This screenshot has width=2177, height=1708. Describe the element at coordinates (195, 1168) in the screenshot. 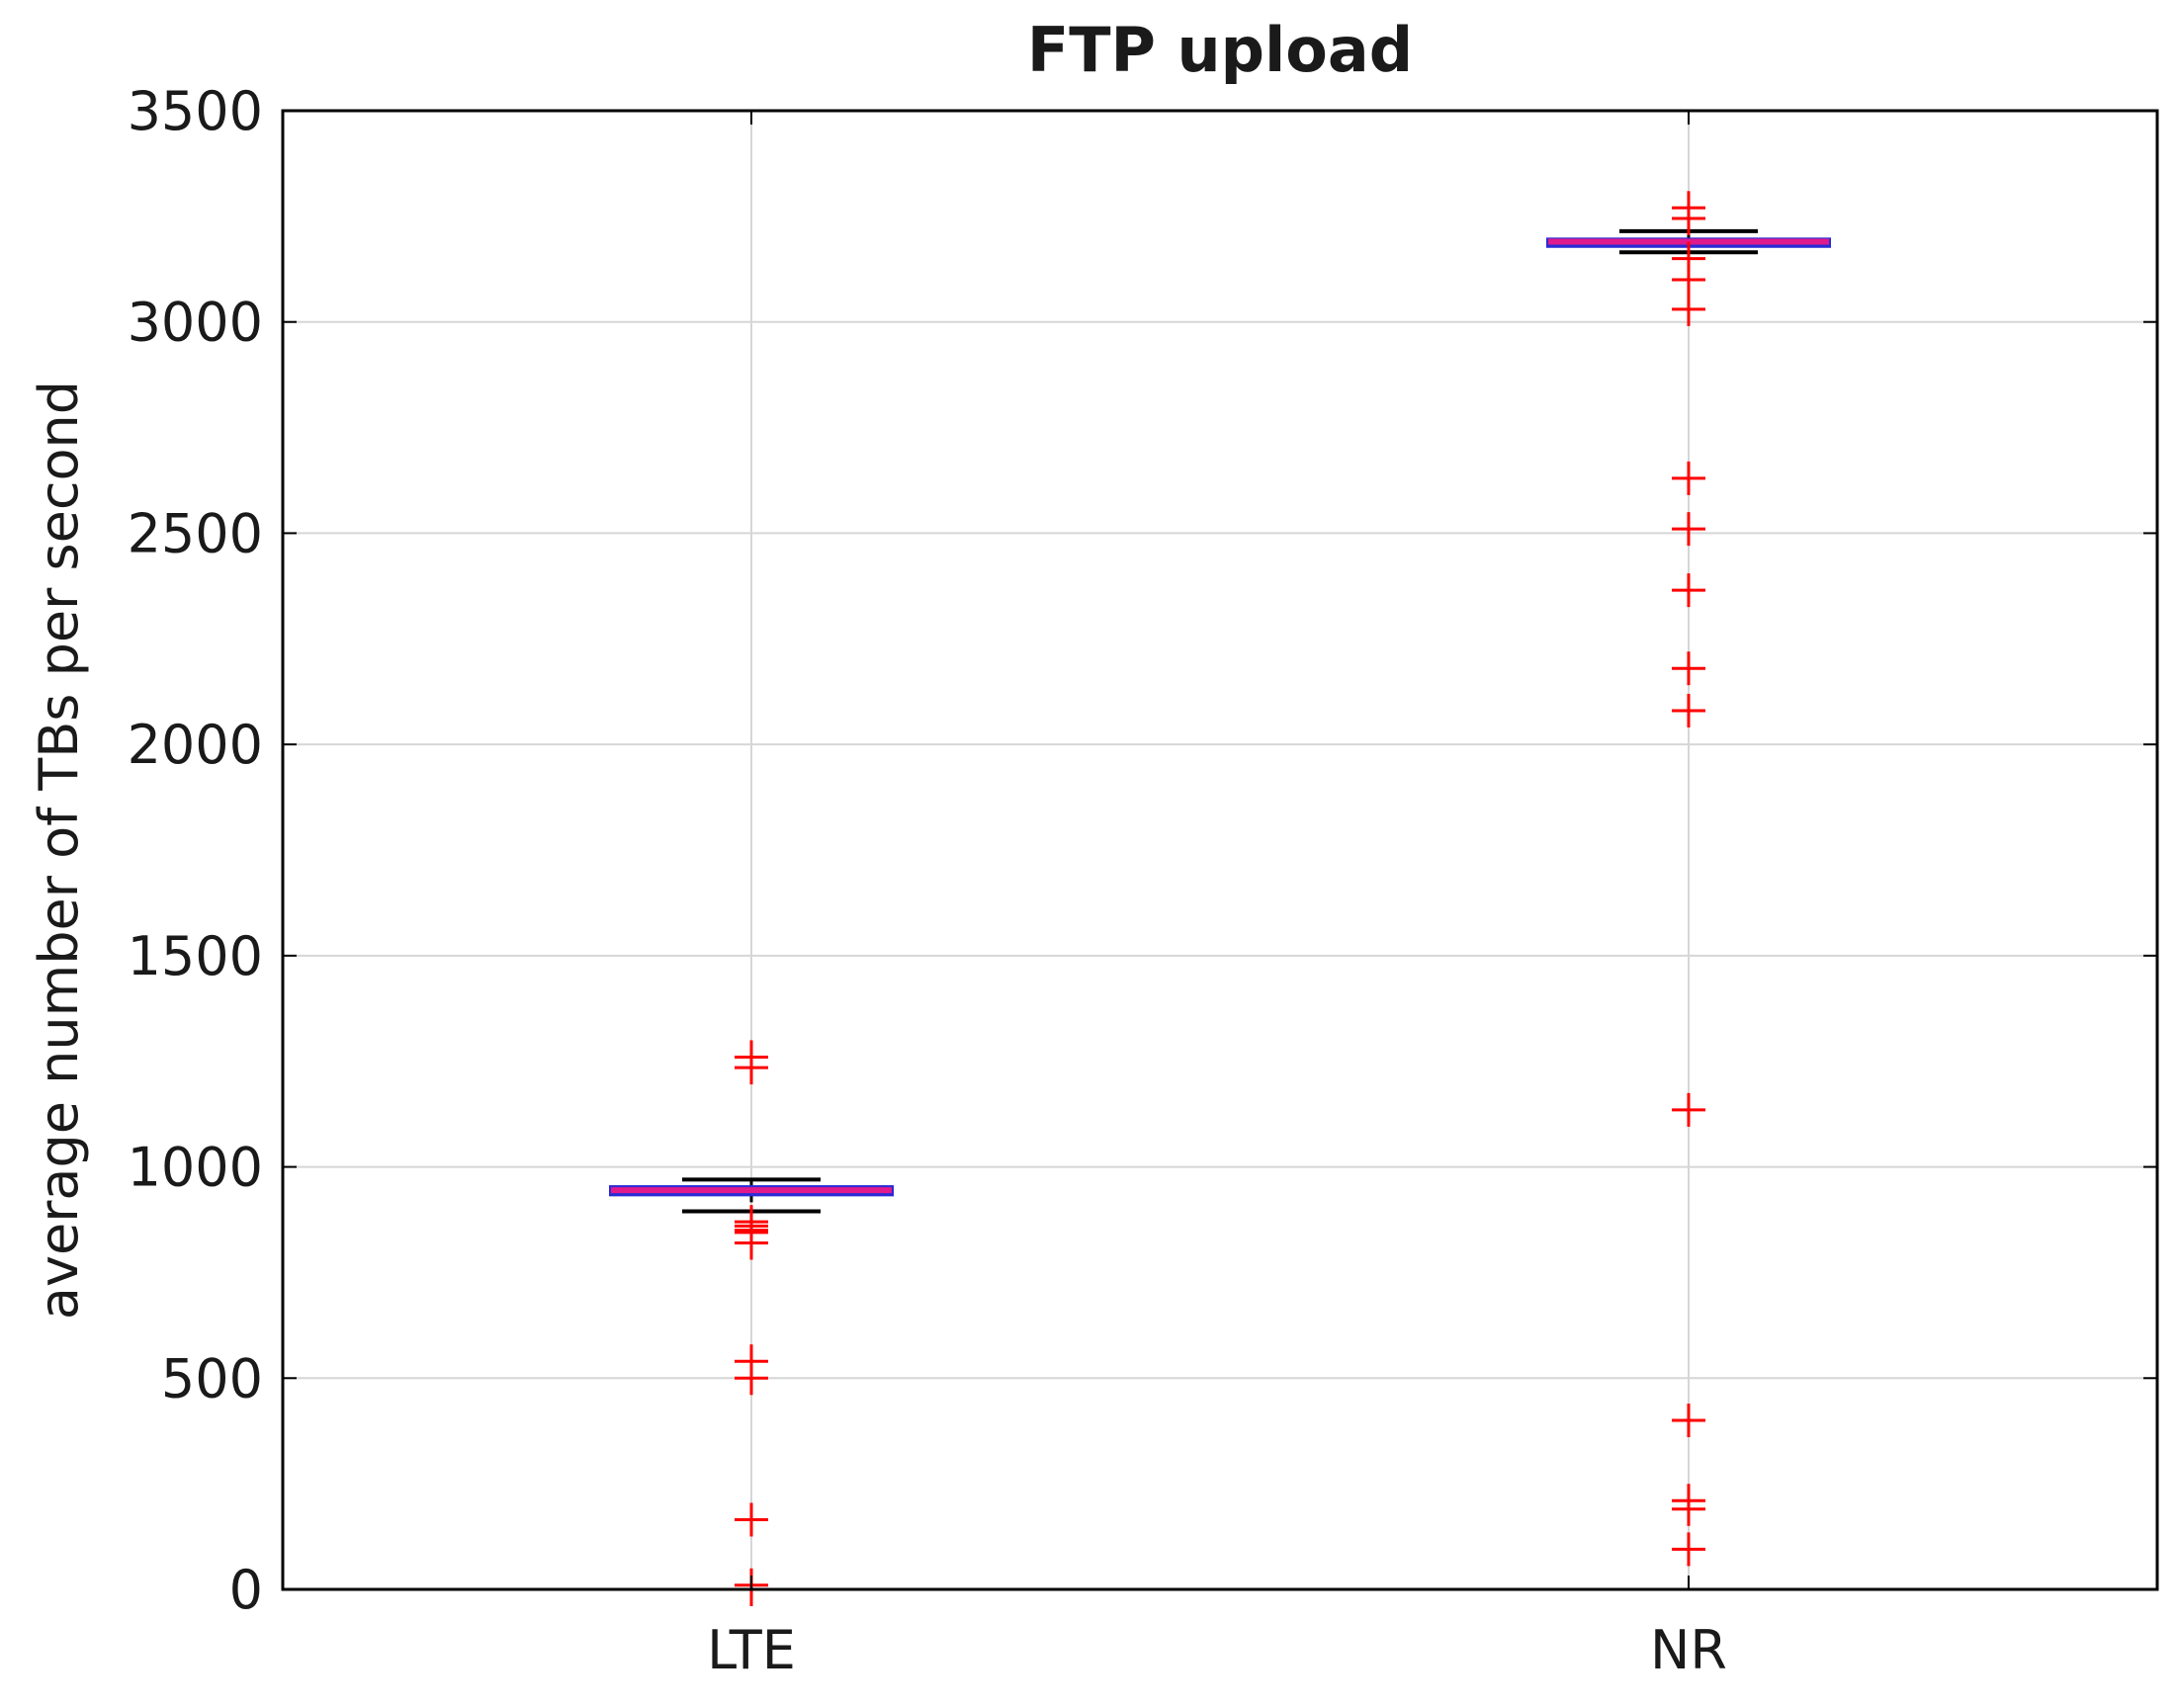

I see `y-tick-label: 1000` at that location.